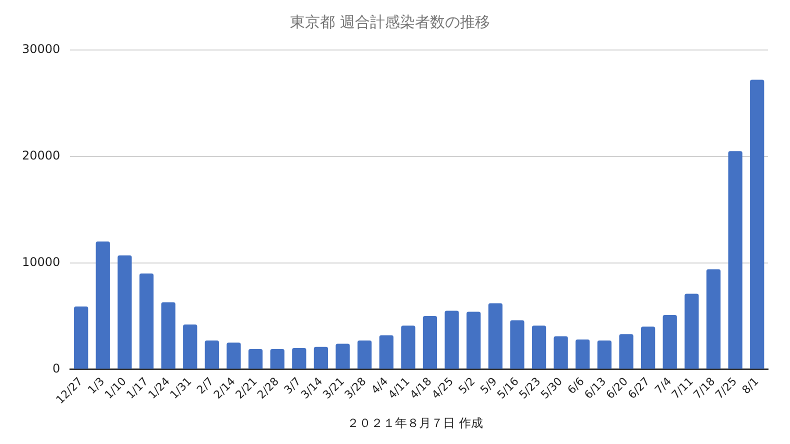  Describe the element at coordinates (56, 368) in the screenshot. I see `y-tick-label: 0` at that location.